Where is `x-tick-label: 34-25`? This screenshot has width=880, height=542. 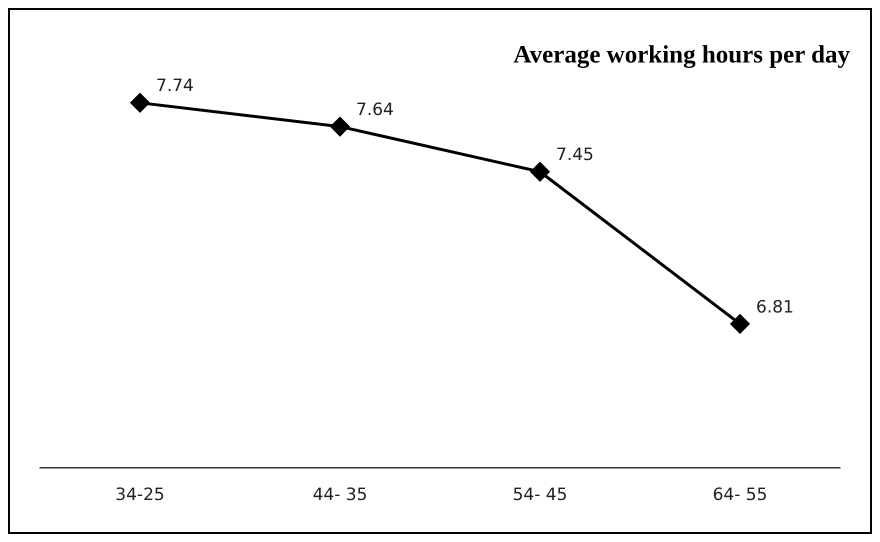
x-tick-label: 34-25 is located at coordinates (140, 495).